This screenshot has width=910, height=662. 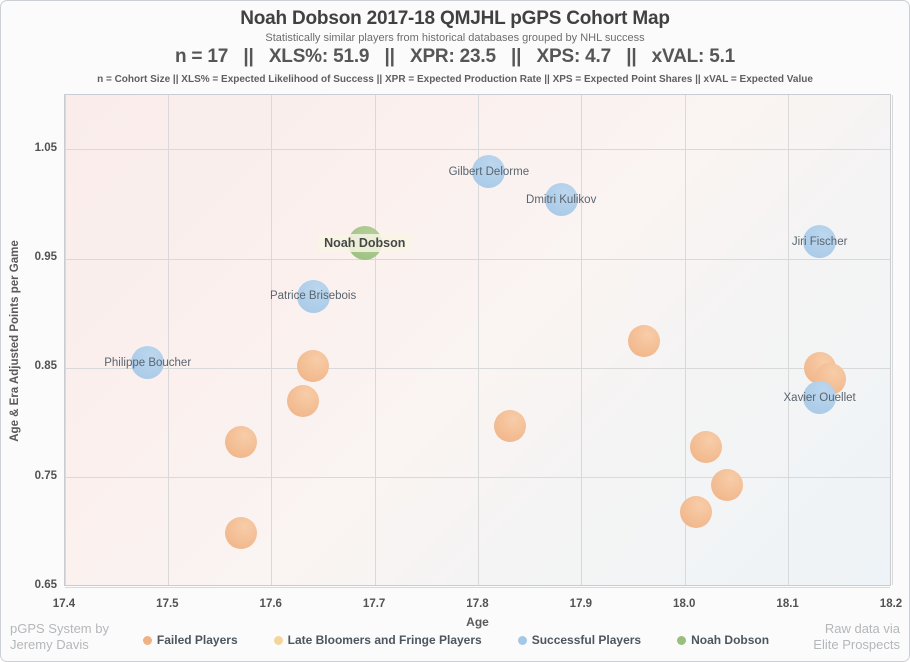 I want to click on y-axis-tick-label: 0.95, so click(x=45, y=257).